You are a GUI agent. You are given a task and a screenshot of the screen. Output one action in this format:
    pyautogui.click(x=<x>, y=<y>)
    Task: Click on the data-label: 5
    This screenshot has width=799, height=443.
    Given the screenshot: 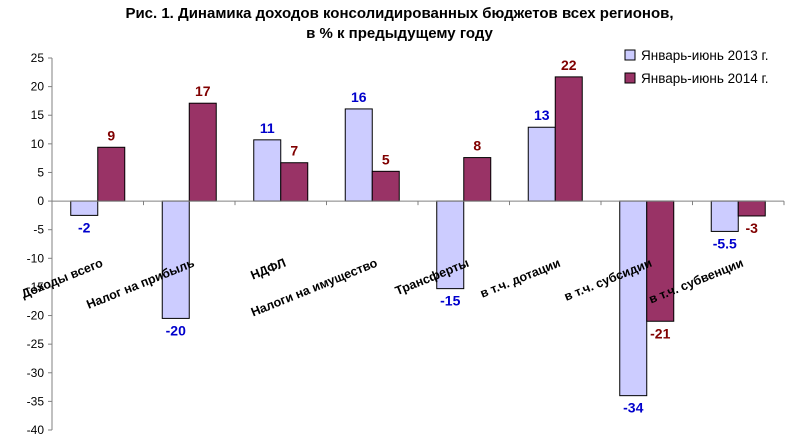 What is the action you would take?
    pyautogui.click(x=386, y=159)
    